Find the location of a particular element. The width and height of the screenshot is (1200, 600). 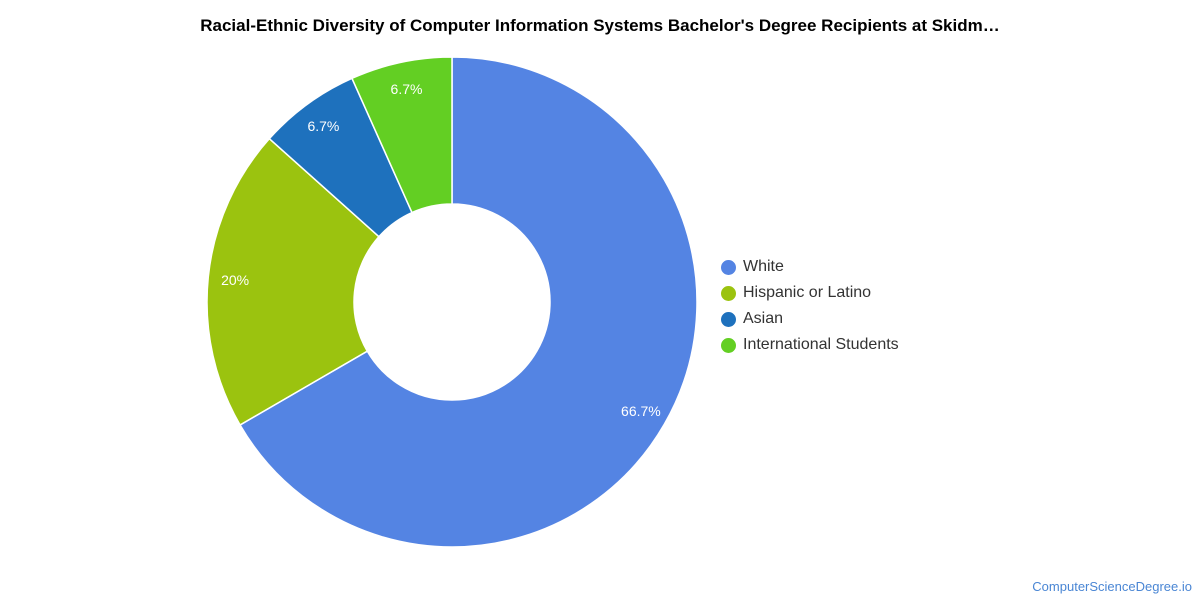

slice-value-label-hispanic-or-latino: 20% is located at coordinates (235, 280).